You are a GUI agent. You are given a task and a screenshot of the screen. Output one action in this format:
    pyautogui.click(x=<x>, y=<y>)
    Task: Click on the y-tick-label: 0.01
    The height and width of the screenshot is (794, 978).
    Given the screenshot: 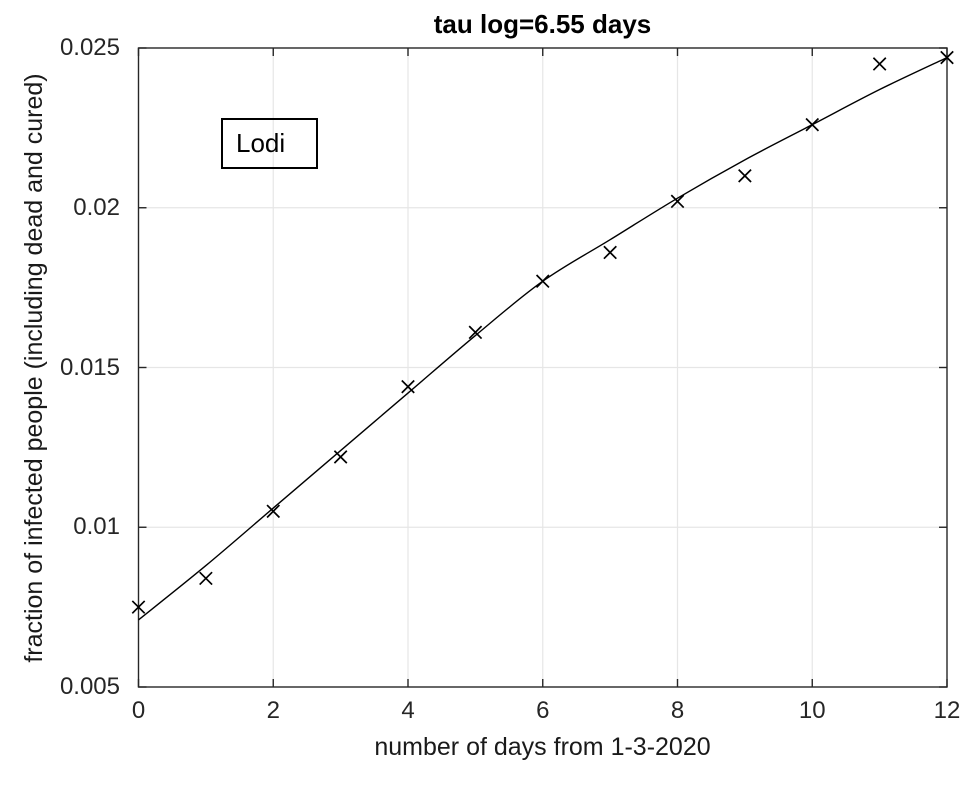 What is the action you would take?
    pyautogui.click(x=96, y=527)
    